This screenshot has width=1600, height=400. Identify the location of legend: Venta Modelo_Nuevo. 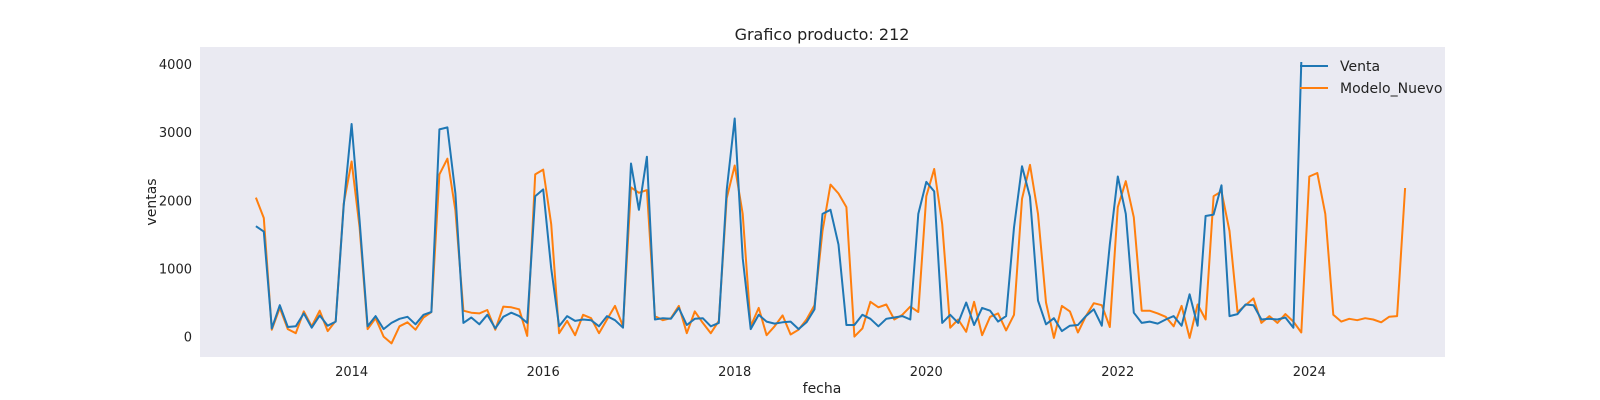
(1371, 78).